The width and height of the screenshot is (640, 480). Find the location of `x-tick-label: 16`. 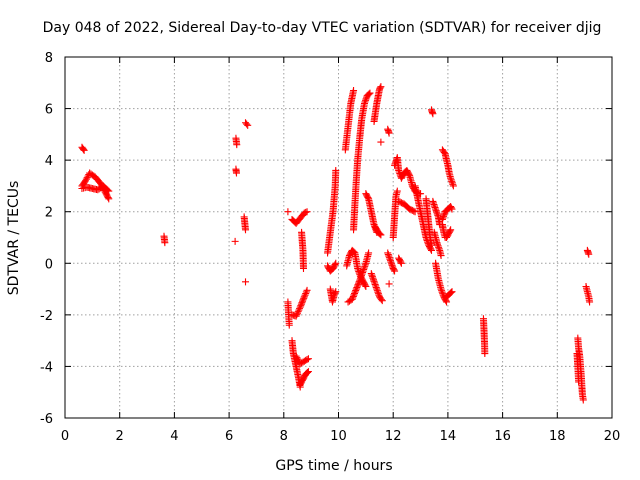

x-tick-label: 16 is located at coordinates (502, 436).